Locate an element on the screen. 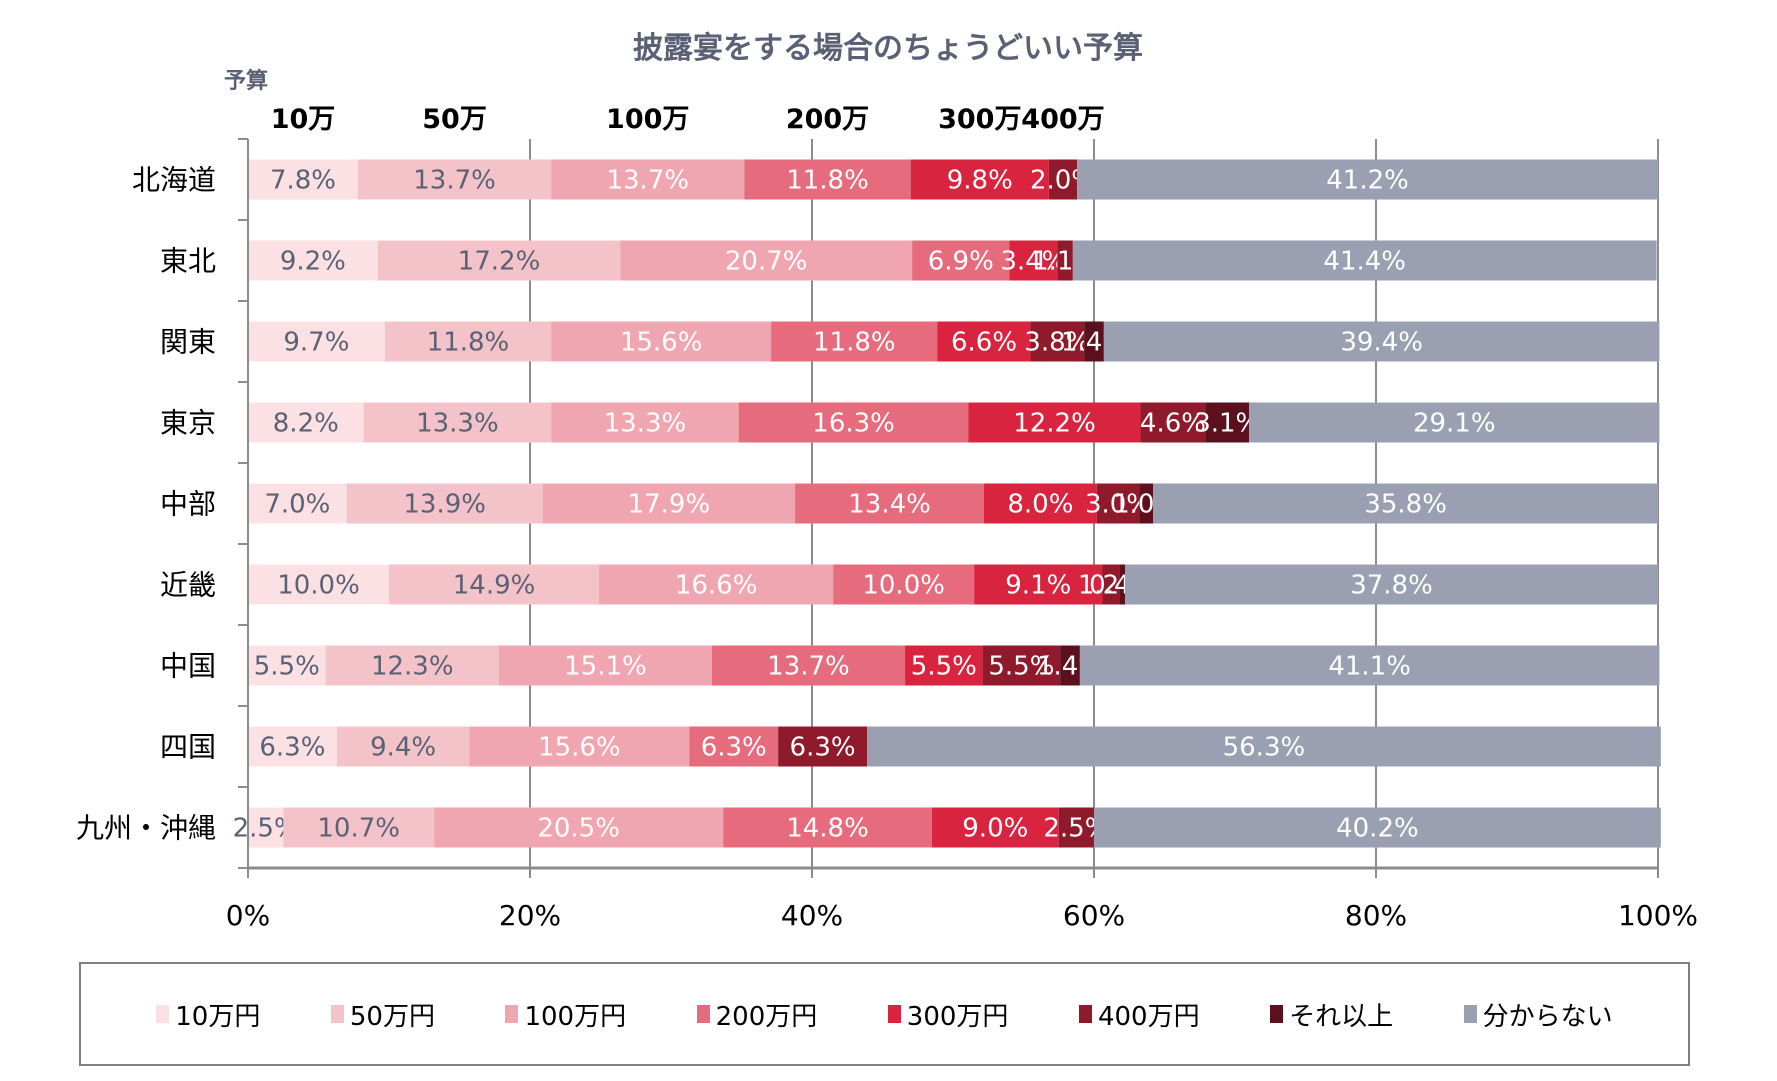 The image size is (1777, 1081). bar-row: 7.0% 13.9% 17.9% 13.4% 8.0% 3.0%1.0% 35.8% is located at coordinates (953, 503).